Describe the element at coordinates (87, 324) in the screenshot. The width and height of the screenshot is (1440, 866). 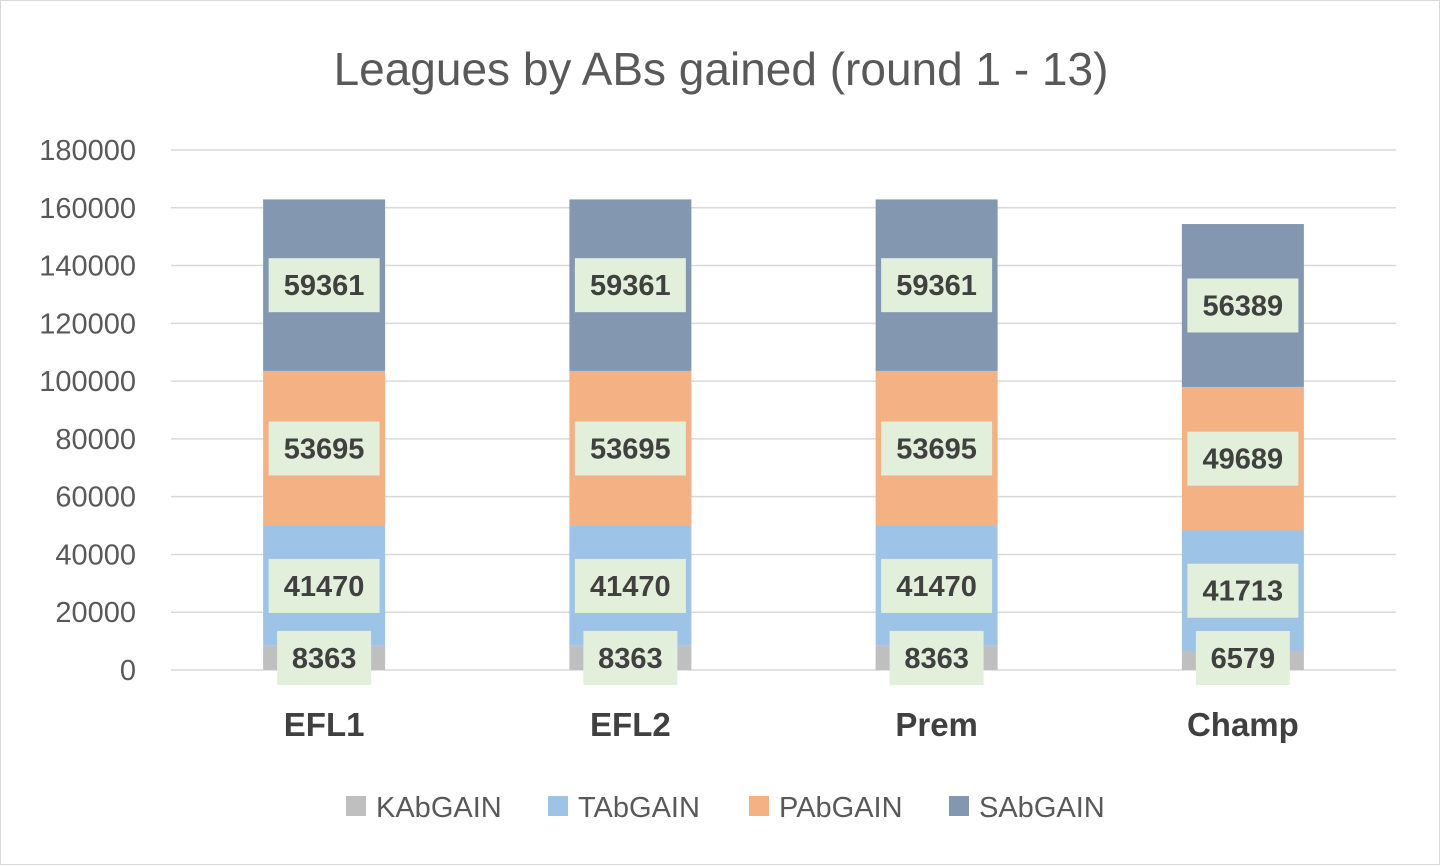
I see `y-tick-label: 120000` at that location.